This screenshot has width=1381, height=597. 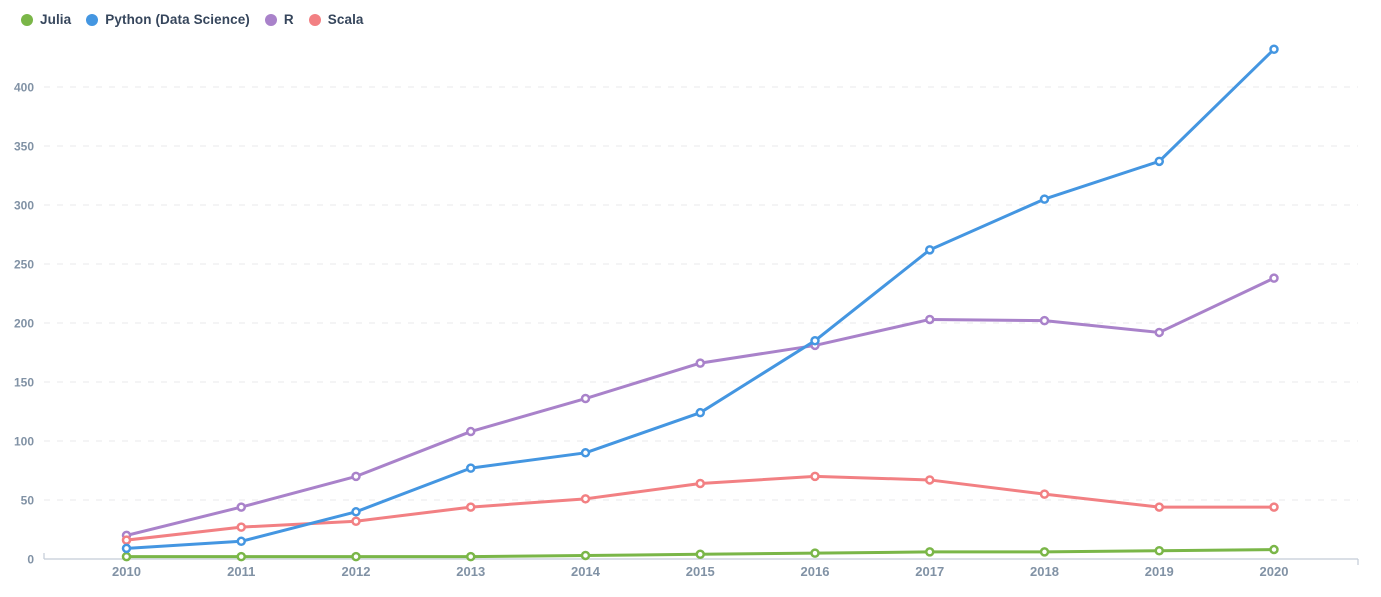 I want to click on series-julia, so click(x=700, y=553).